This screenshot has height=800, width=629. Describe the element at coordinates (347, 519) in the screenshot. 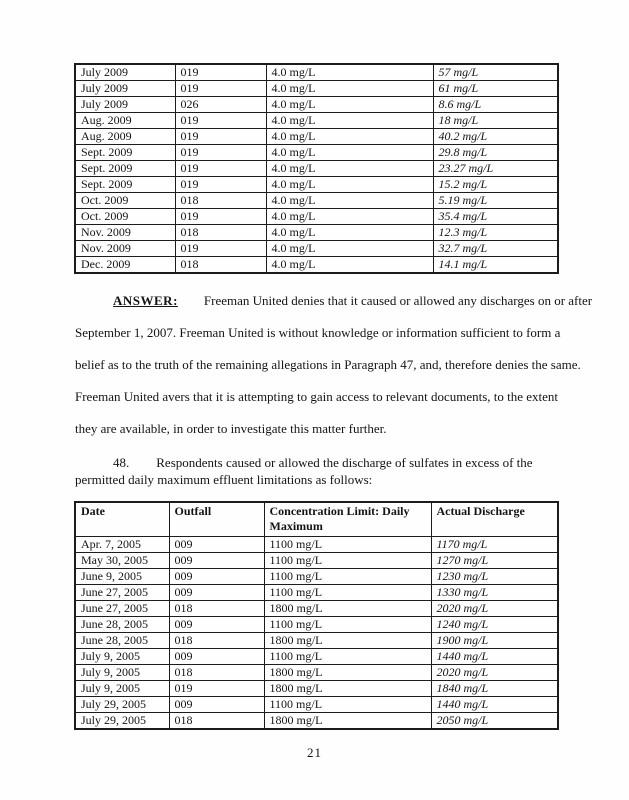

I see `header-concentration-limit: Concentration Limit: Daily Maximum` at that location.